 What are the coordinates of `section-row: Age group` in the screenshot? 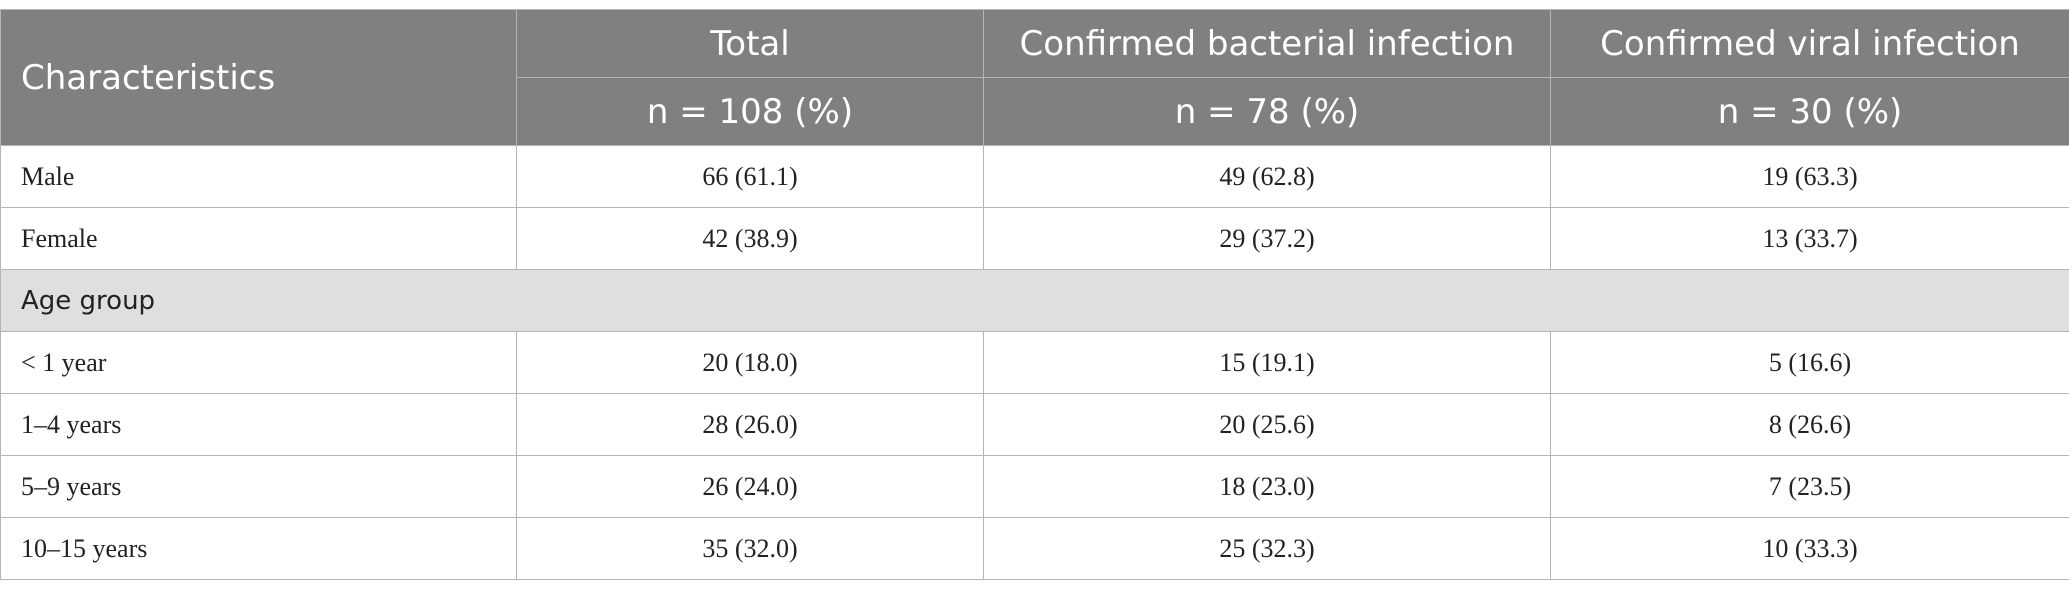 It's located at (1034, 300).